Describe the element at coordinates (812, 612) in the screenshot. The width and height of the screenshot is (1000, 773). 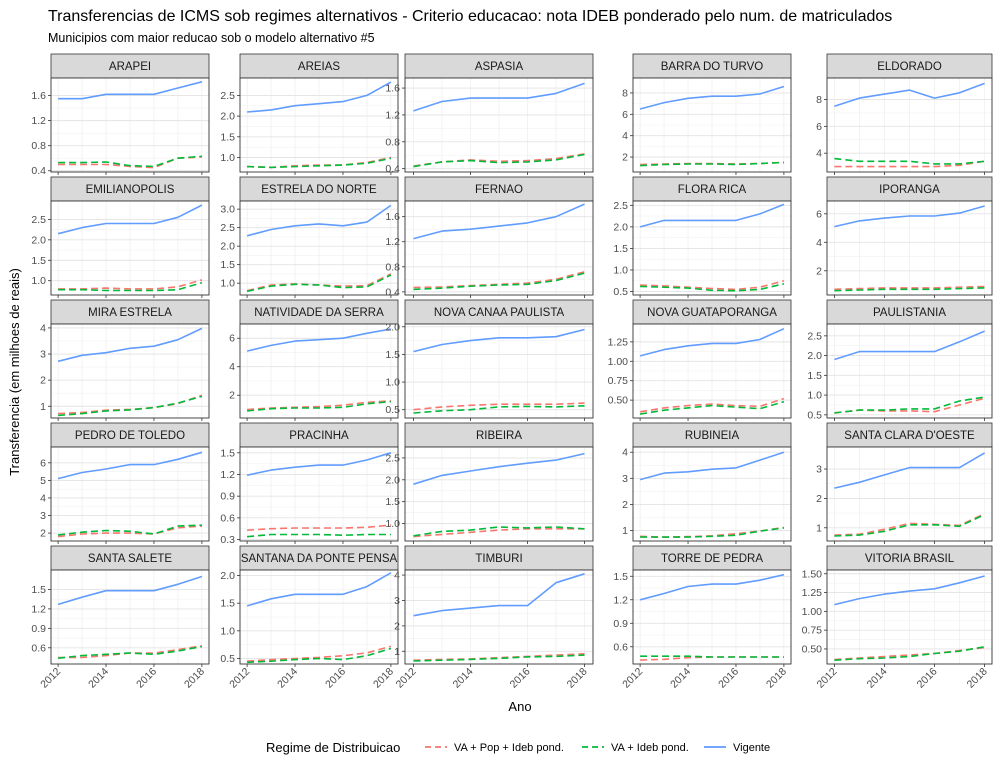
I see `y-tick-label: 1.00` at that location.